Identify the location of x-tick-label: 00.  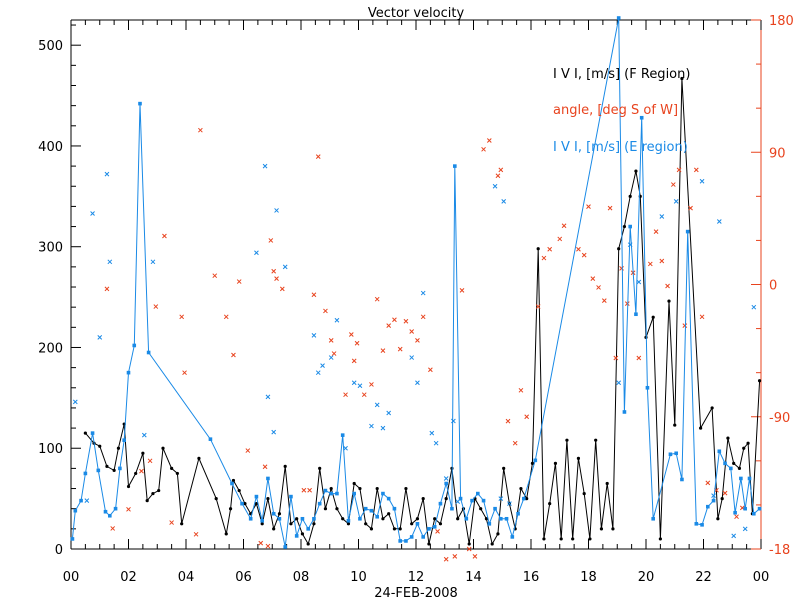
(761, 577).